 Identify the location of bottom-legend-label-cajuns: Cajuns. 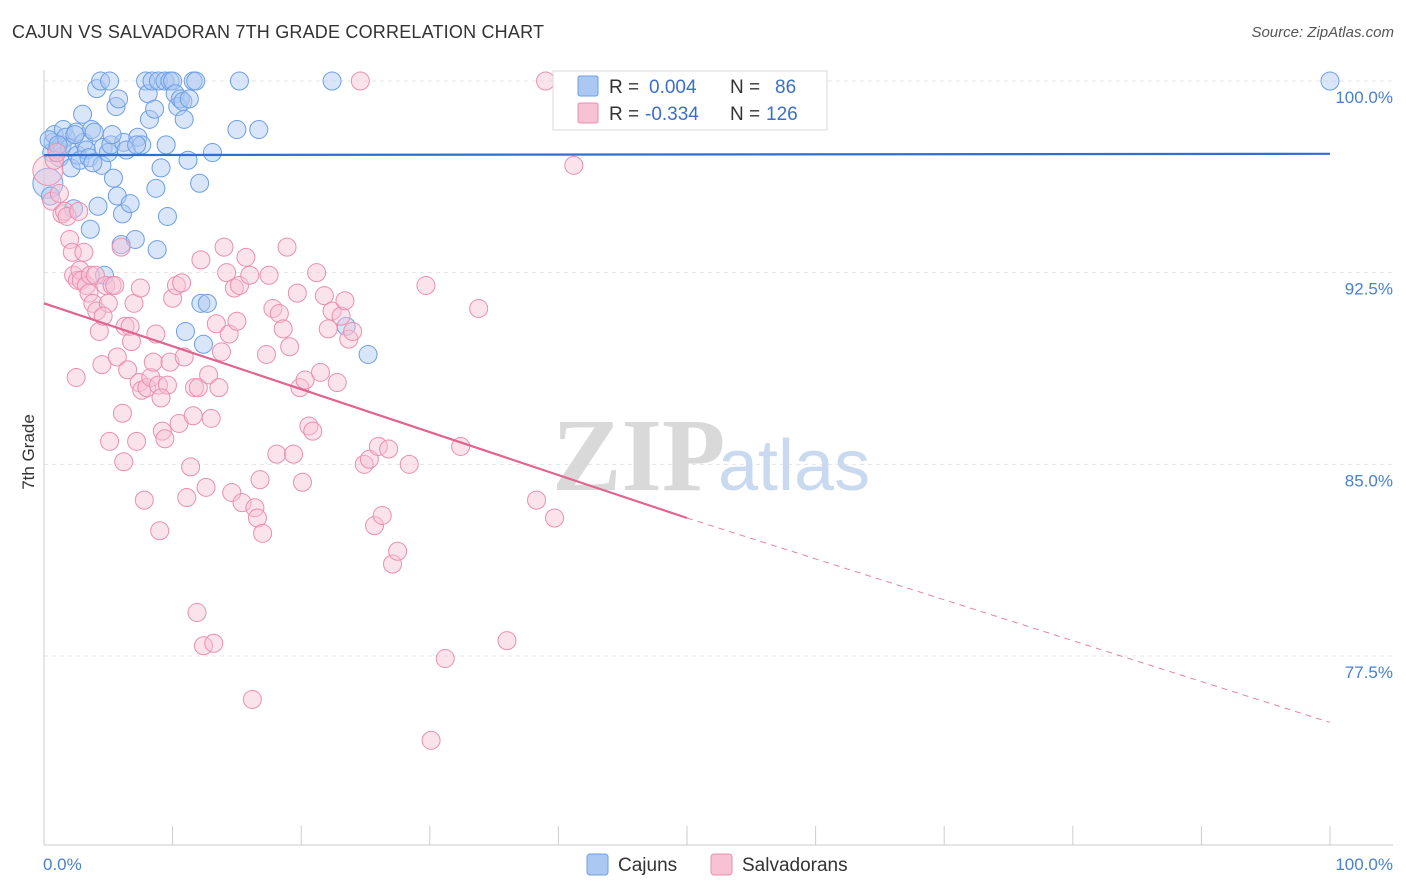
(647, 865).